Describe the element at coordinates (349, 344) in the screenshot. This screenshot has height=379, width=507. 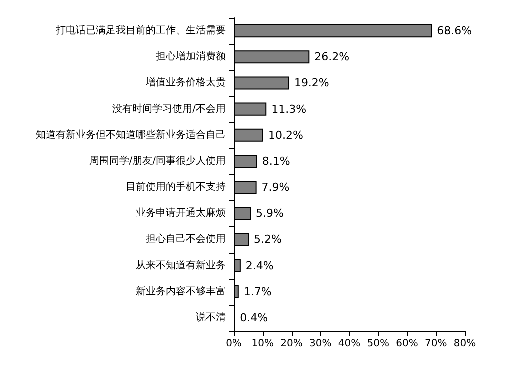
I see `x-tick-label: 40%` at that location.